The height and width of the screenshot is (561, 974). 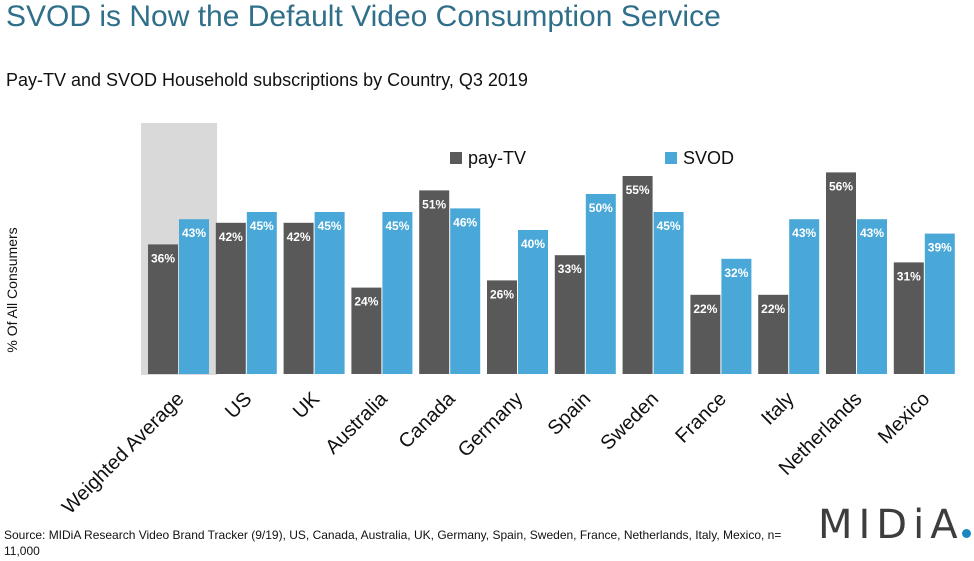 What do you see at coordinates (736, 273) in the screenshot?
I see `bar-value-label: 32%` at bounding box center [736, 273].